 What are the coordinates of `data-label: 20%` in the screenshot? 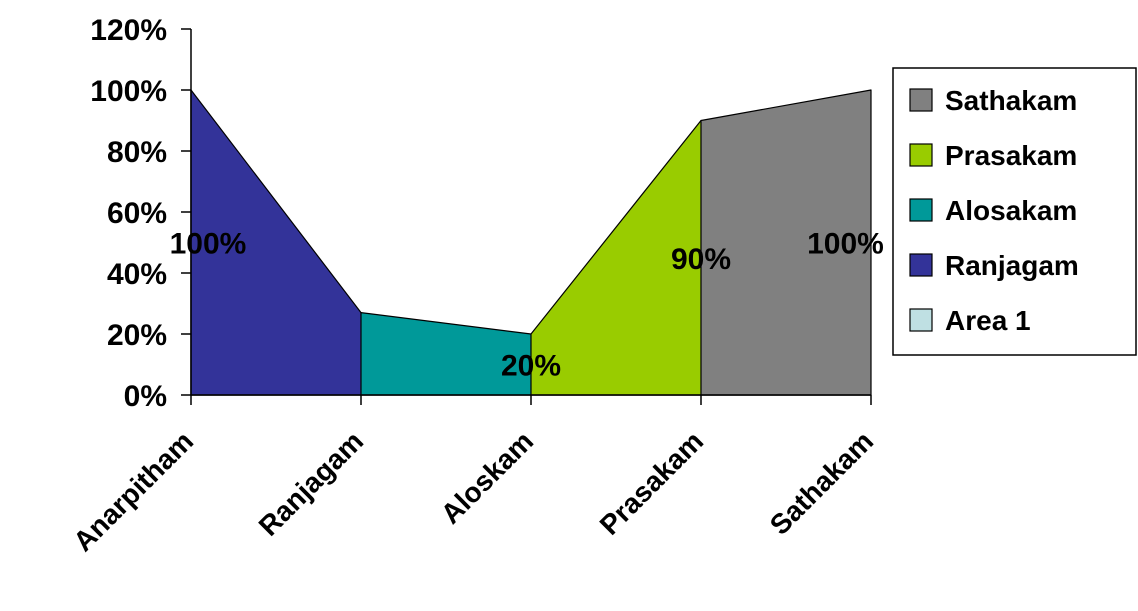 It's located at (531, 366).